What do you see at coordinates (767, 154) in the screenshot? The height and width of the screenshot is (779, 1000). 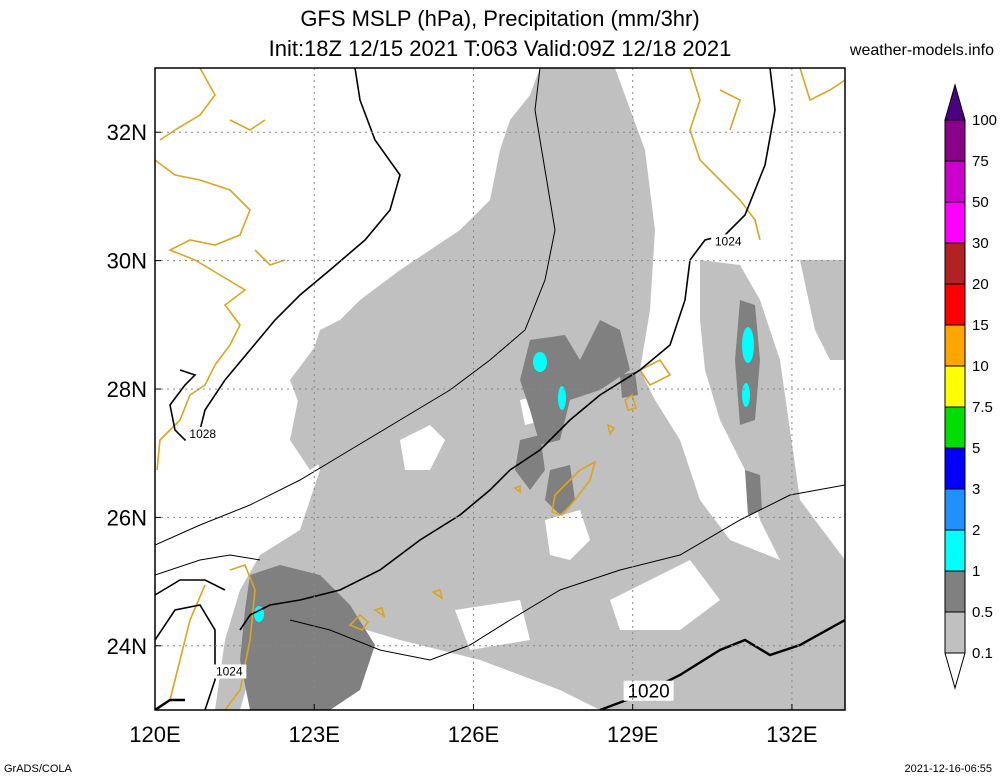 I see `coastline-kyushu` at bounding box center [767, 154].